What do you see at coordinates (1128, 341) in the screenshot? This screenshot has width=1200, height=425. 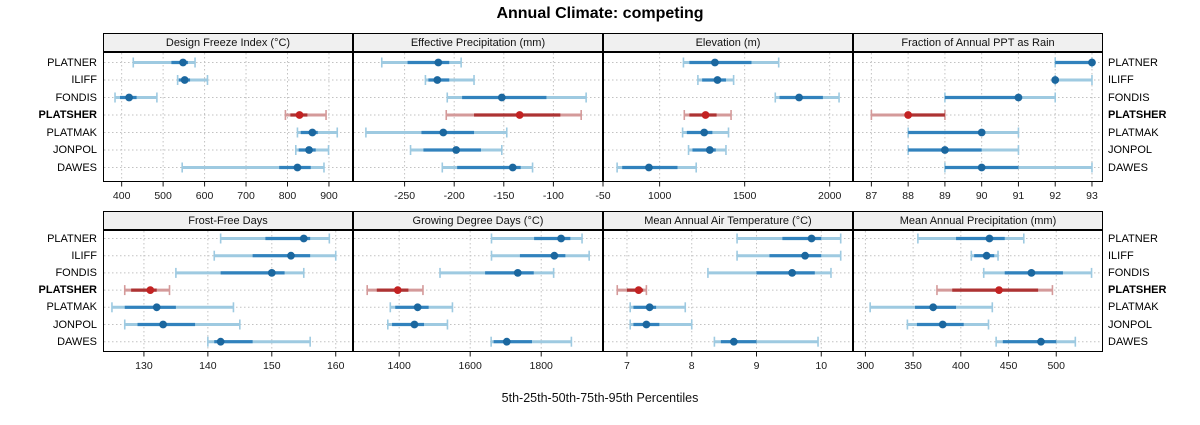 I see `site-label-dawes: DAWES` at bounding box center [1128, 341].